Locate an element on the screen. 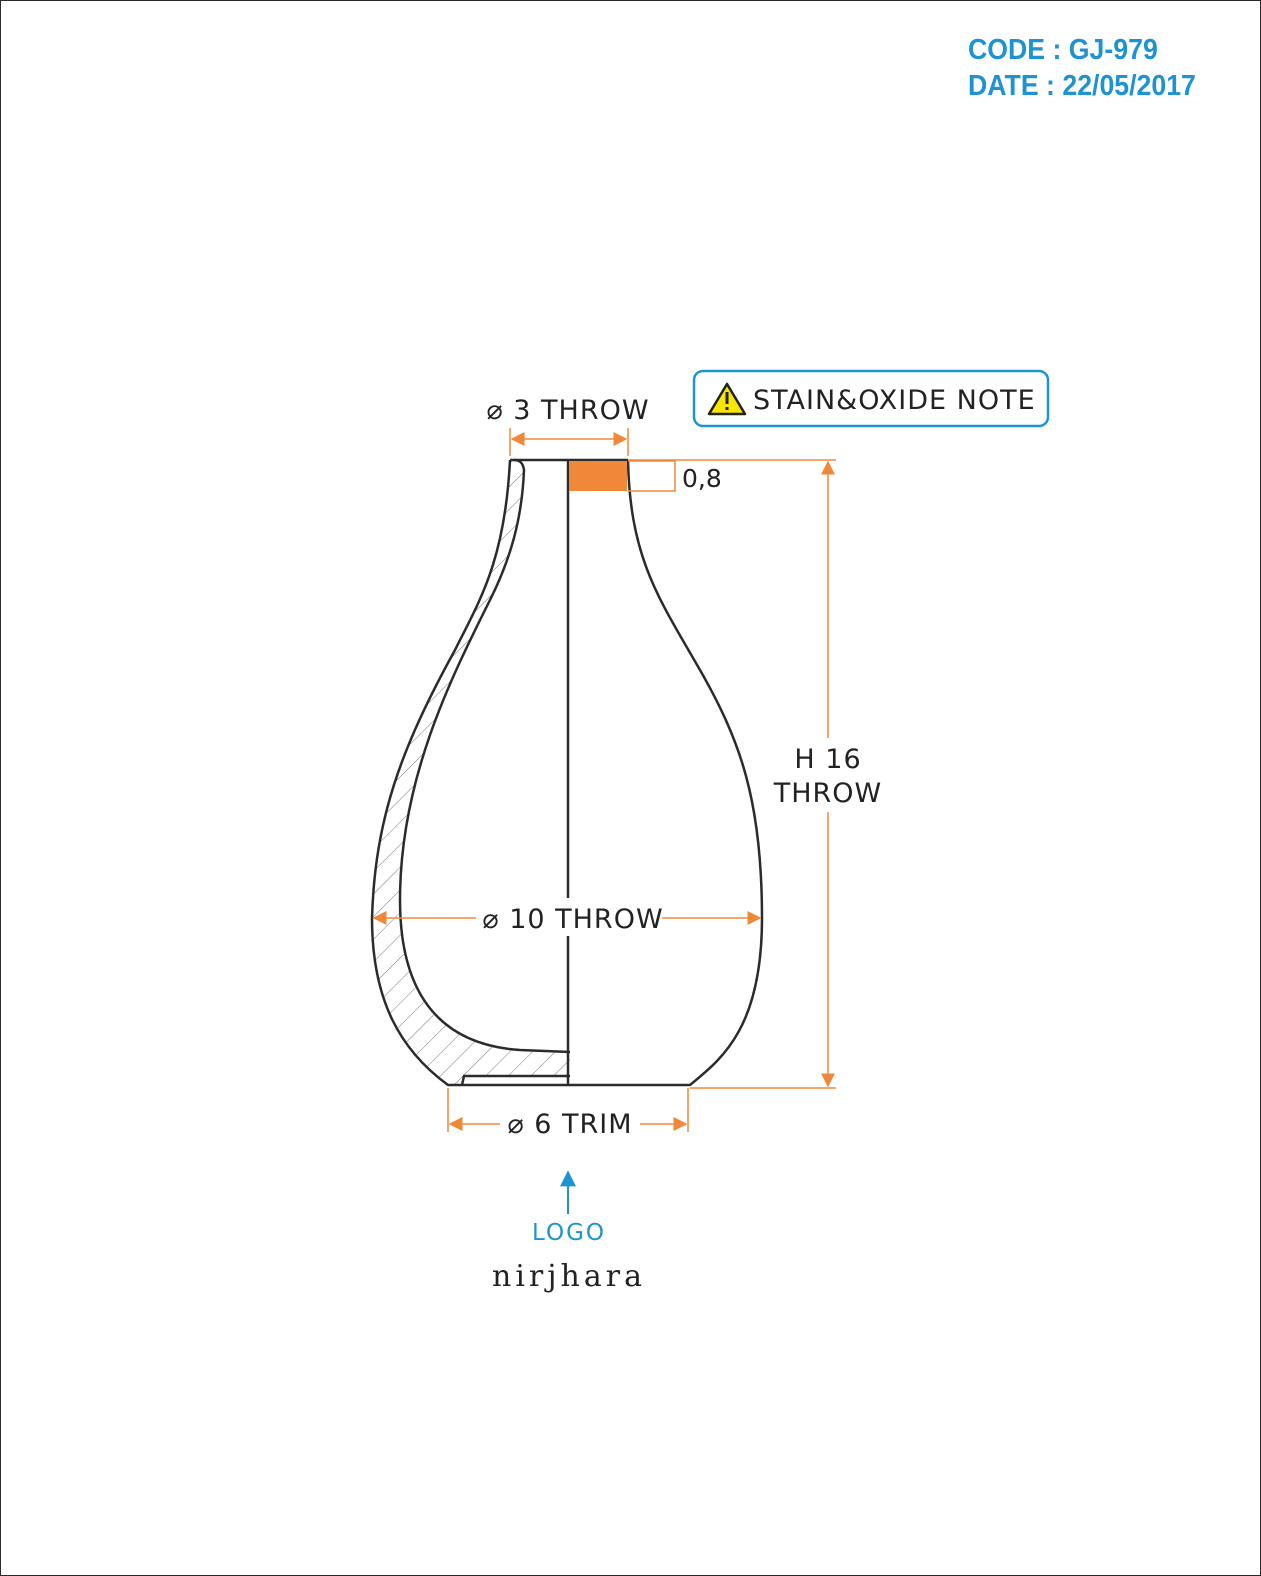  wall-section-hatch is located at coordinates (471, 772).